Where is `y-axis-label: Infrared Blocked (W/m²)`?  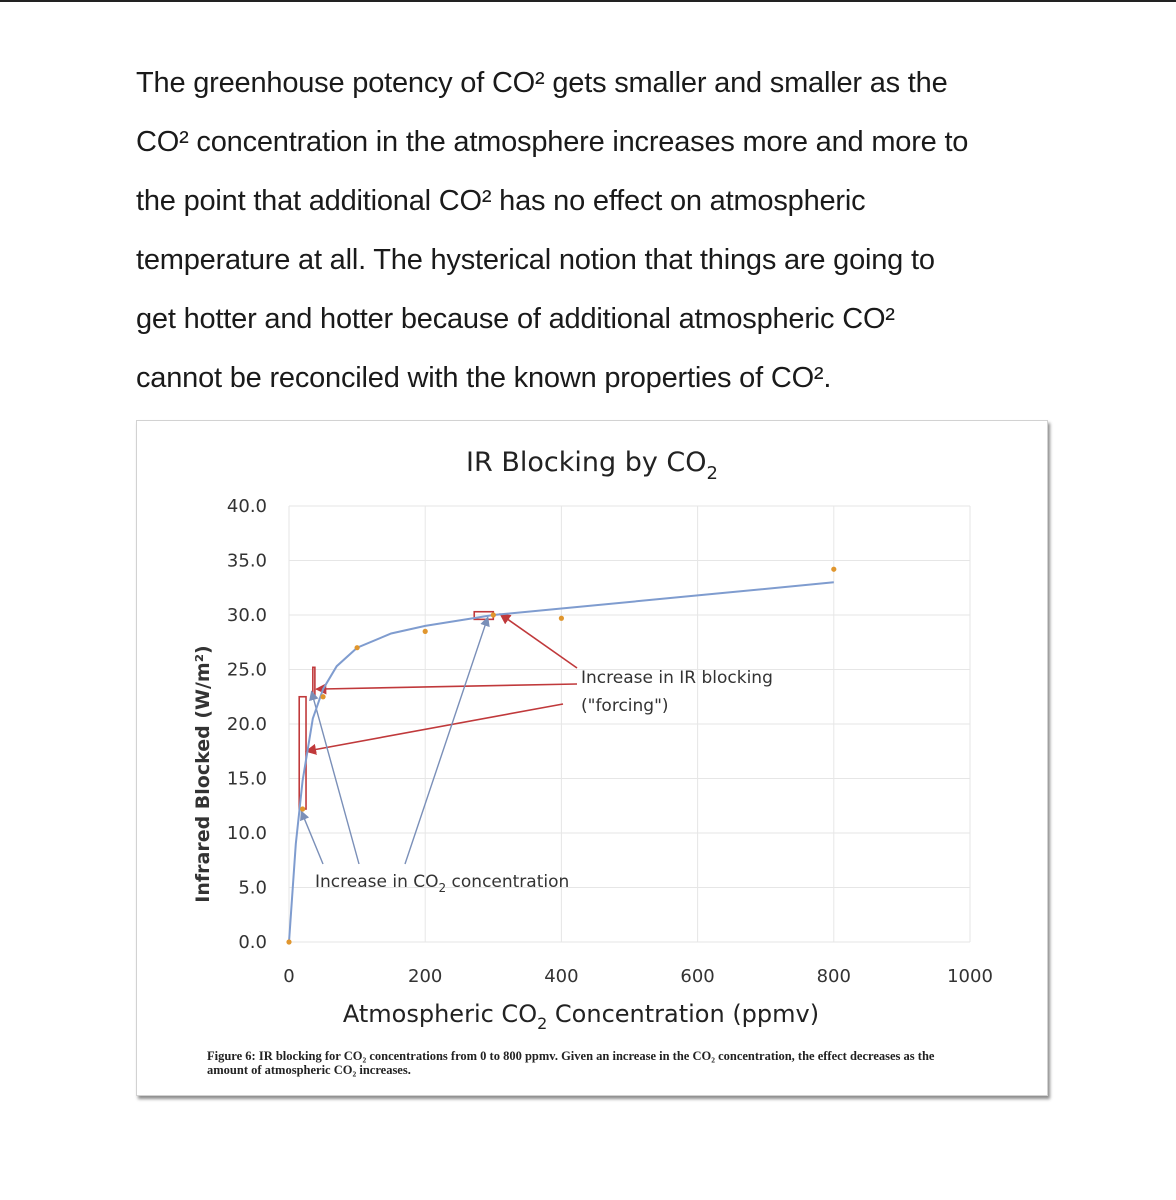 y-axis-label: Infrared Blocked (W/m²) is located at coordinates (203, 773).